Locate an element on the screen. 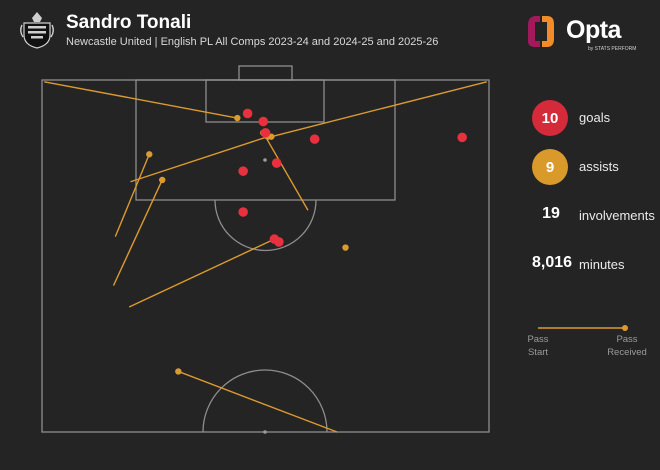  legend-pass-line is located at coordinates (583, 328).